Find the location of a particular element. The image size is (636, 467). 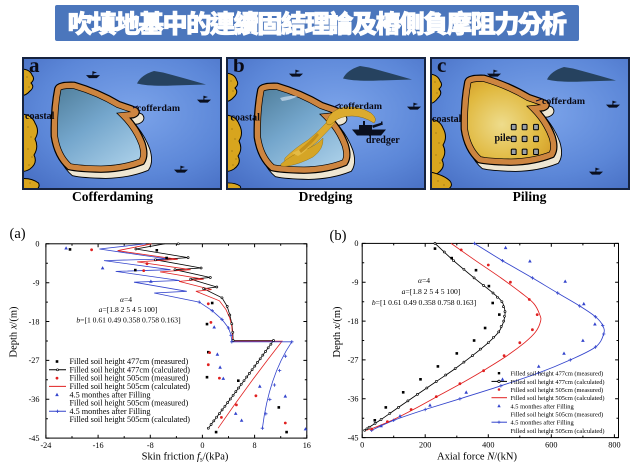

svg-text: -8 is located at coordinates (150, 445).